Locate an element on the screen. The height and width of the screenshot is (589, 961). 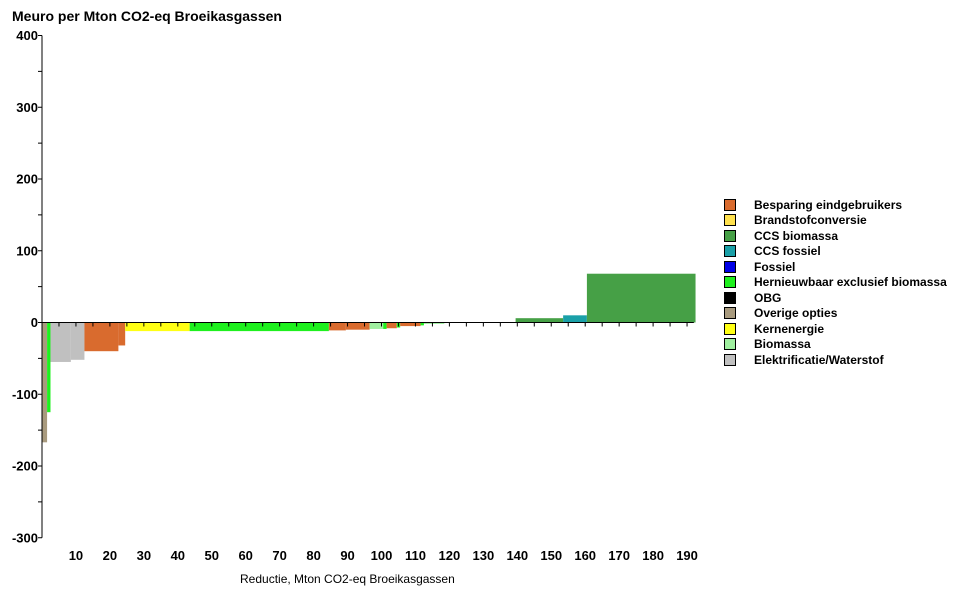
y-tick-label: 400 is located at coordinates (27, 35).